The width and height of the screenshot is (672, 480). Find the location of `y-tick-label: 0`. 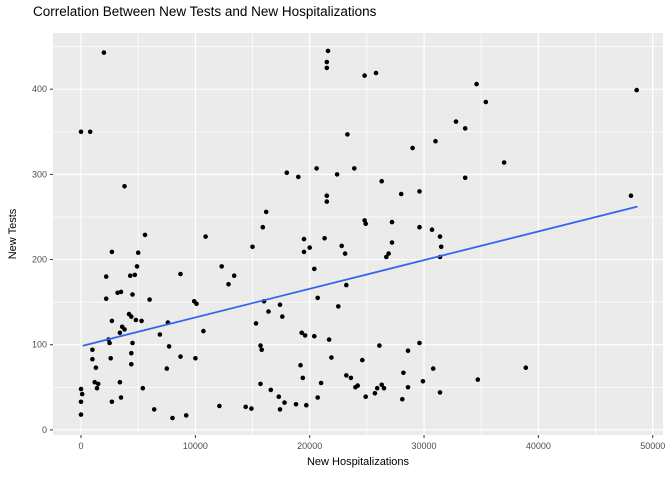

y-tick-label: 0 is located at coordinates (44, 430).